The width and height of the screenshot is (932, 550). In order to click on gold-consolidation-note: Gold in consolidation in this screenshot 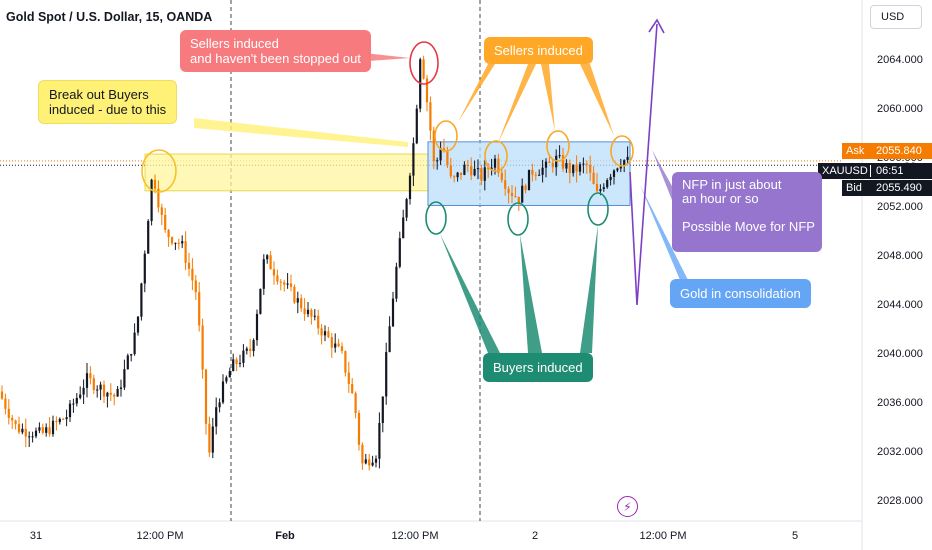, I will do `click(740, 293)`.